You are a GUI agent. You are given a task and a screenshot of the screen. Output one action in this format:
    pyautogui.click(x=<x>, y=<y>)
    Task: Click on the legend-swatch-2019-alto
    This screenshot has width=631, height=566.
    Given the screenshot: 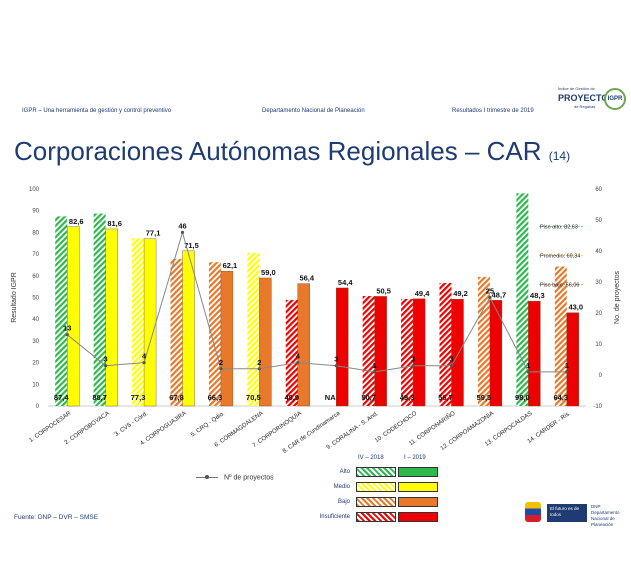 What is the action you would take?
    pyautogui.click(x=418, y=472)
    